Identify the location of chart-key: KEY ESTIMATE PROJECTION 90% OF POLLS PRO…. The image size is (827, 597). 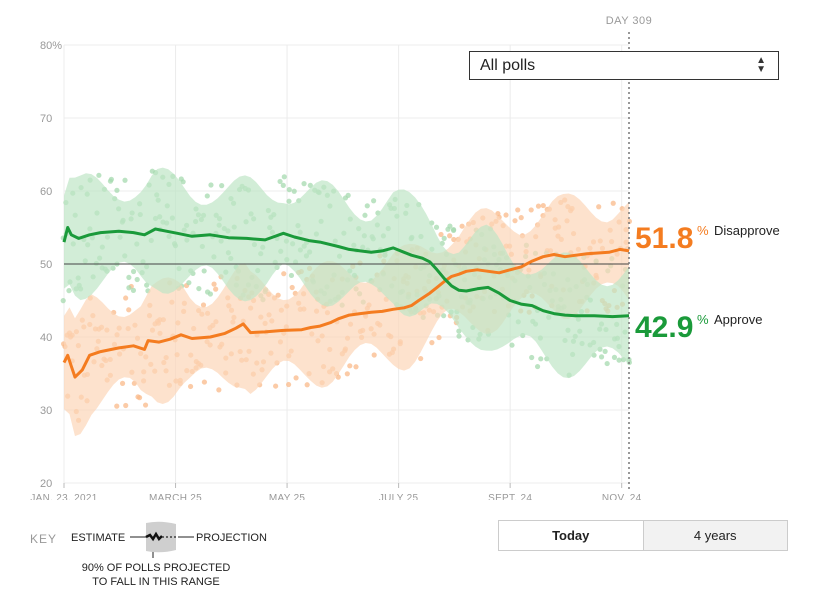
(160, 555).